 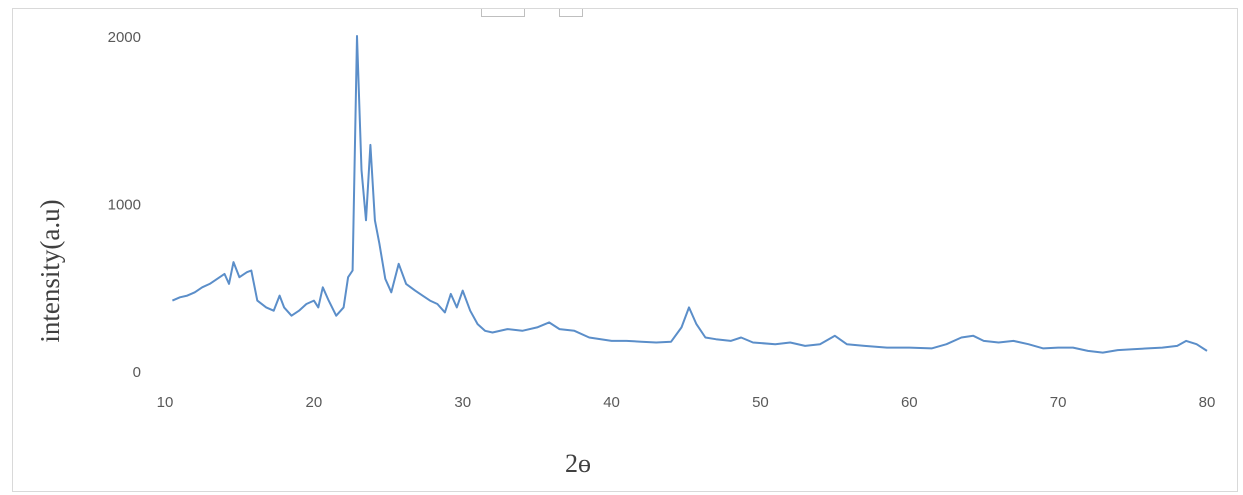 What do you see at coordinates (578, 463) in the screenshot?
I see `x-axis-title: 2ɵ` at bounding box center [578, 463].